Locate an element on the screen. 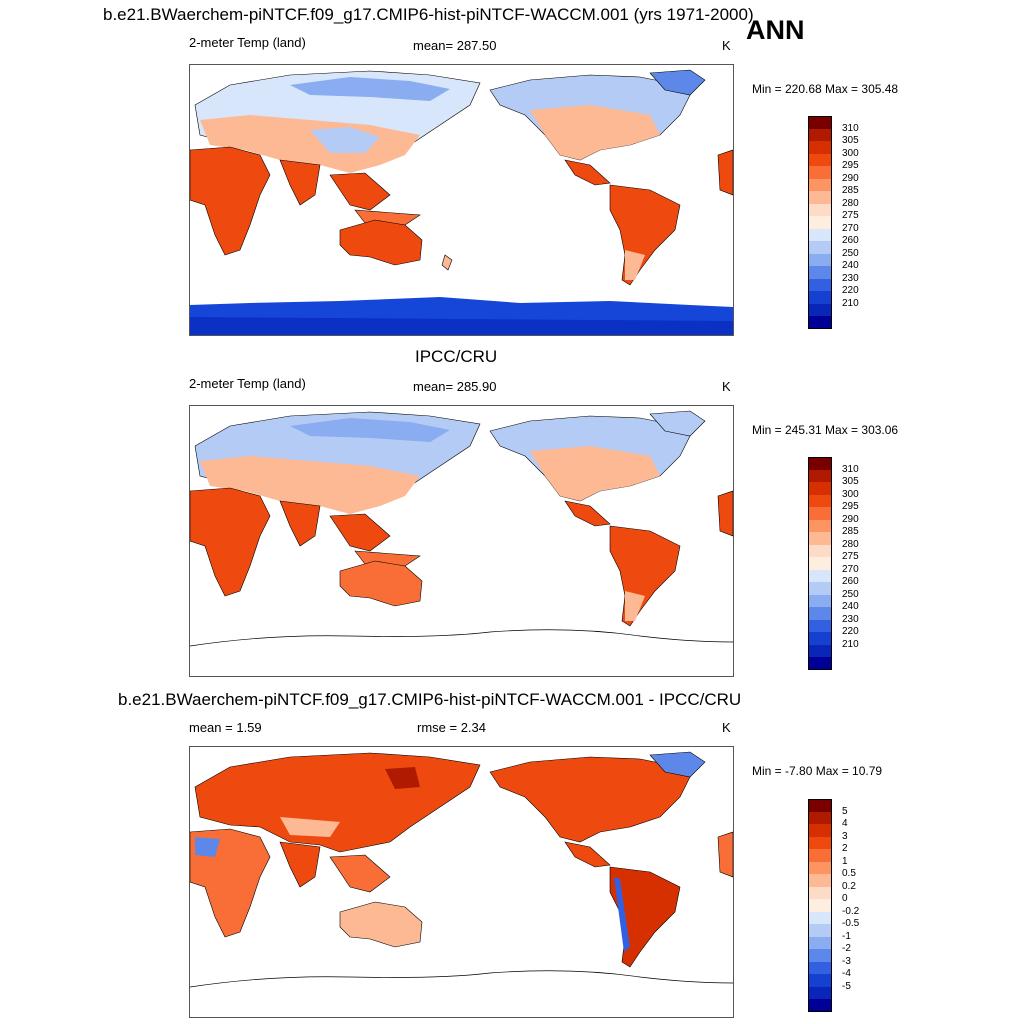  panel2-mean: mean= 285.90 is located at coordinates (455, 386).